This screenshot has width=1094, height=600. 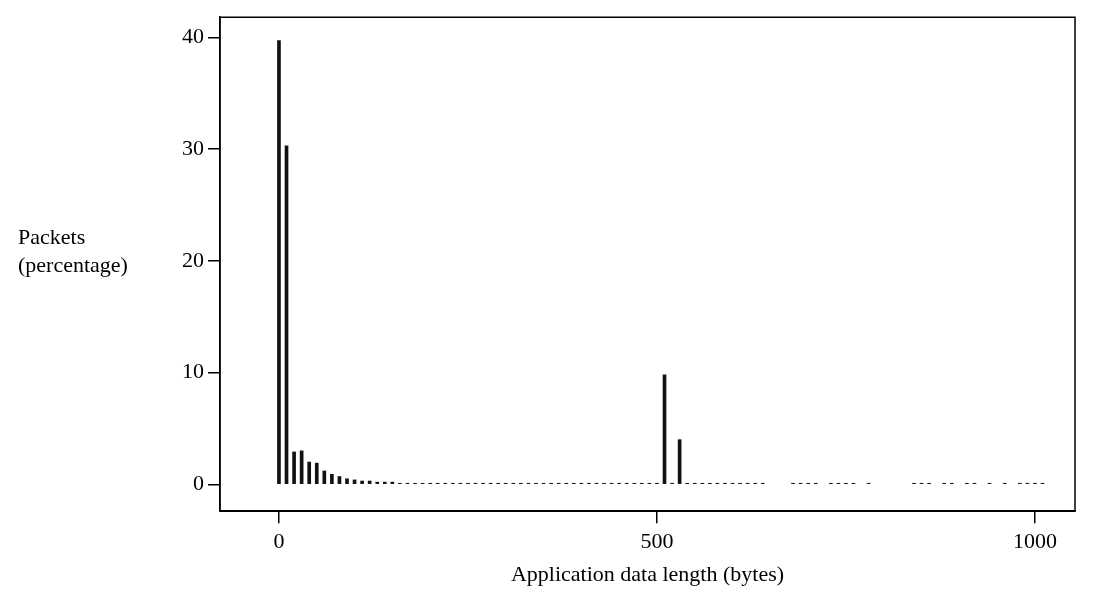 I want to click on y-tick-label: 40, so click(x=193, y=36).